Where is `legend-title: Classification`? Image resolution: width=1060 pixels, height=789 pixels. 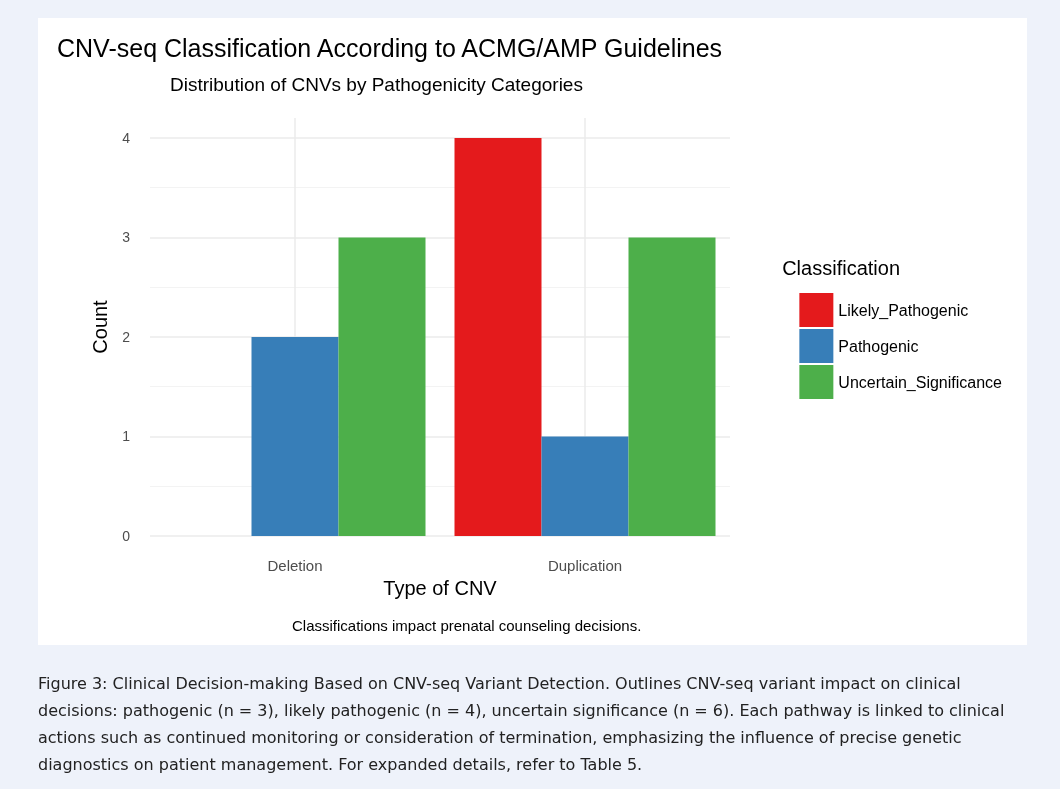
legend-title: Classification is located at coordinates (841, 268).